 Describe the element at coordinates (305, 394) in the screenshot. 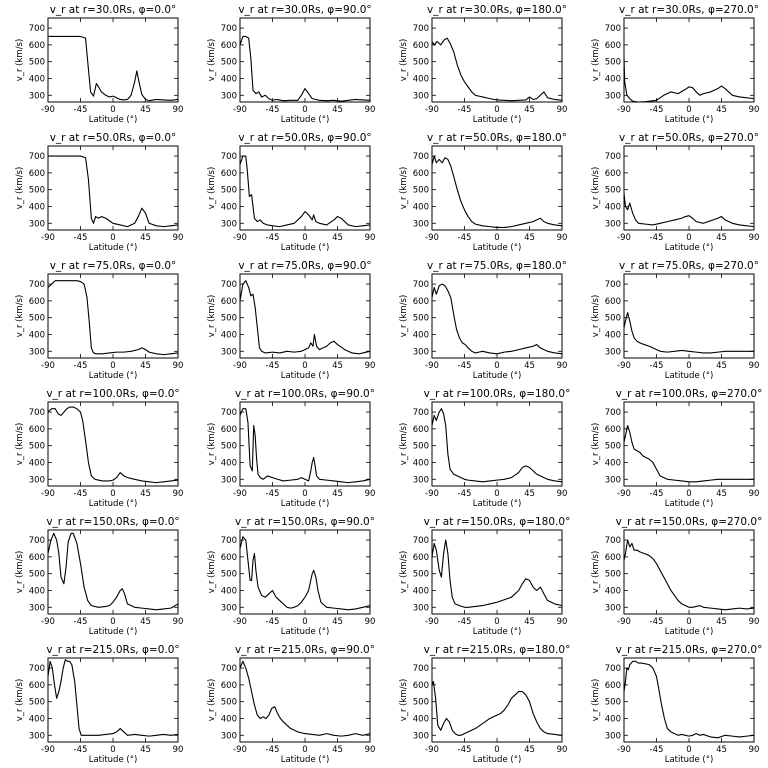

I see `panel-title: v_r at r=100.0Rs, φ=90.0°` at that location.